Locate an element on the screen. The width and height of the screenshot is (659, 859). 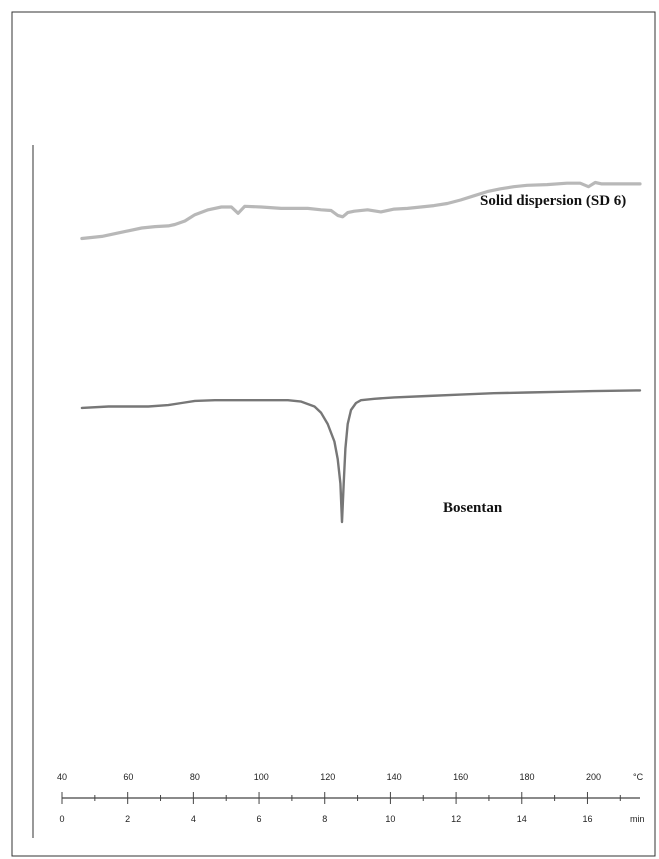
time-tick-labels: 0 2 4 6 8 10 12 14 16 is located at coordinates (325, 819).